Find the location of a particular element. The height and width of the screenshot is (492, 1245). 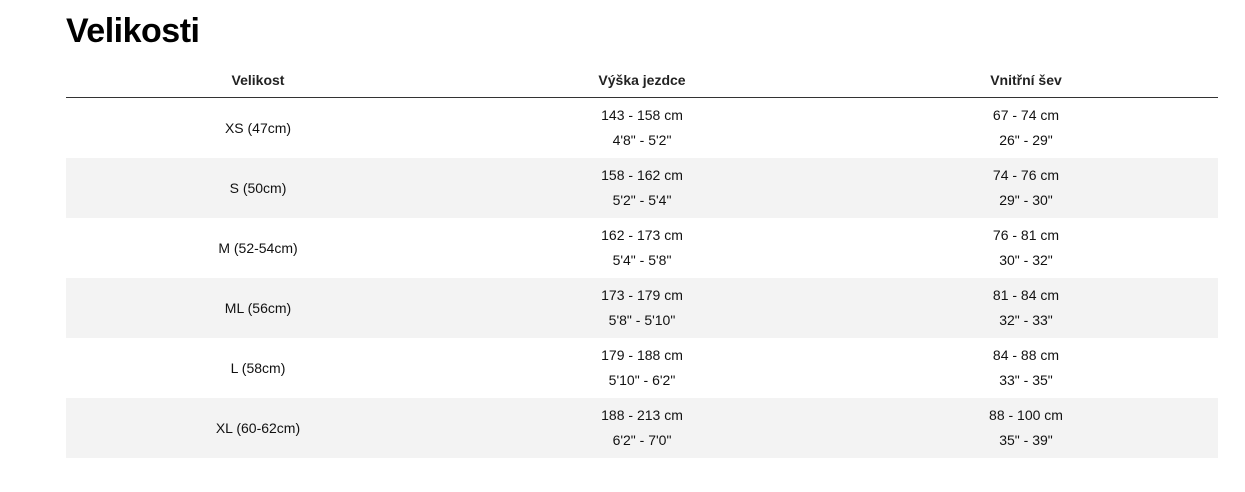

inseam-cm: 81 - 84 cm is located at coordinates (1026, 295).